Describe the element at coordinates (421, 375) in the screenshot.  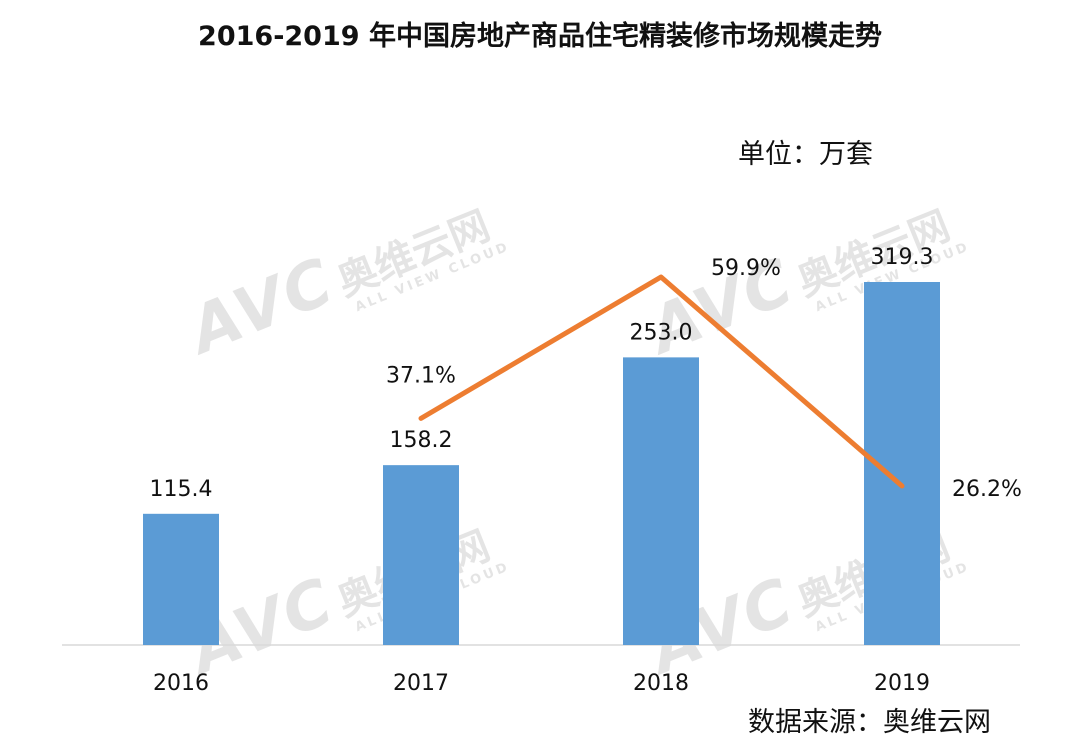
I see `growth-rate-label-2017: 37.1%` at that location.